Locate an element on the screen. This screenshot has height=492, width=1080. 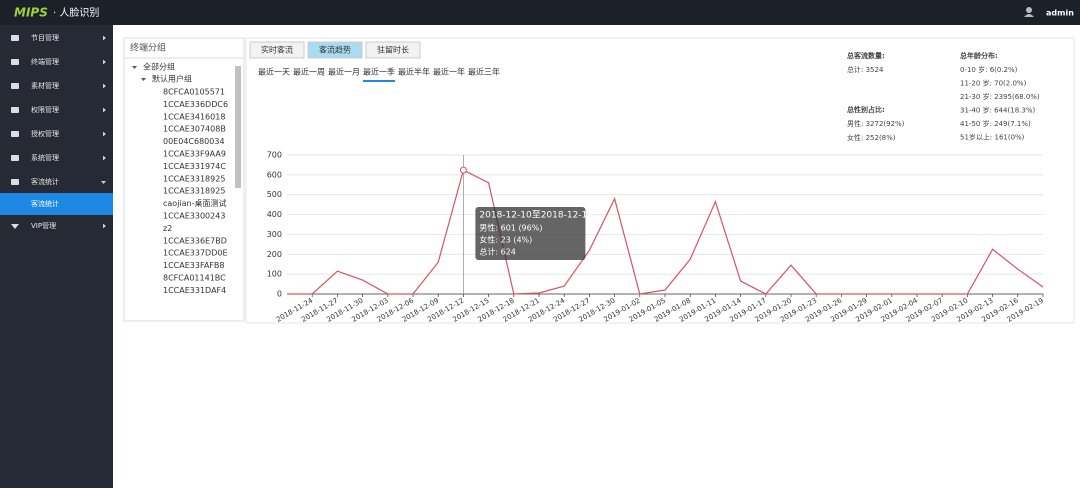
menu-item: 节目管理 is located at coordinates (45, 37).